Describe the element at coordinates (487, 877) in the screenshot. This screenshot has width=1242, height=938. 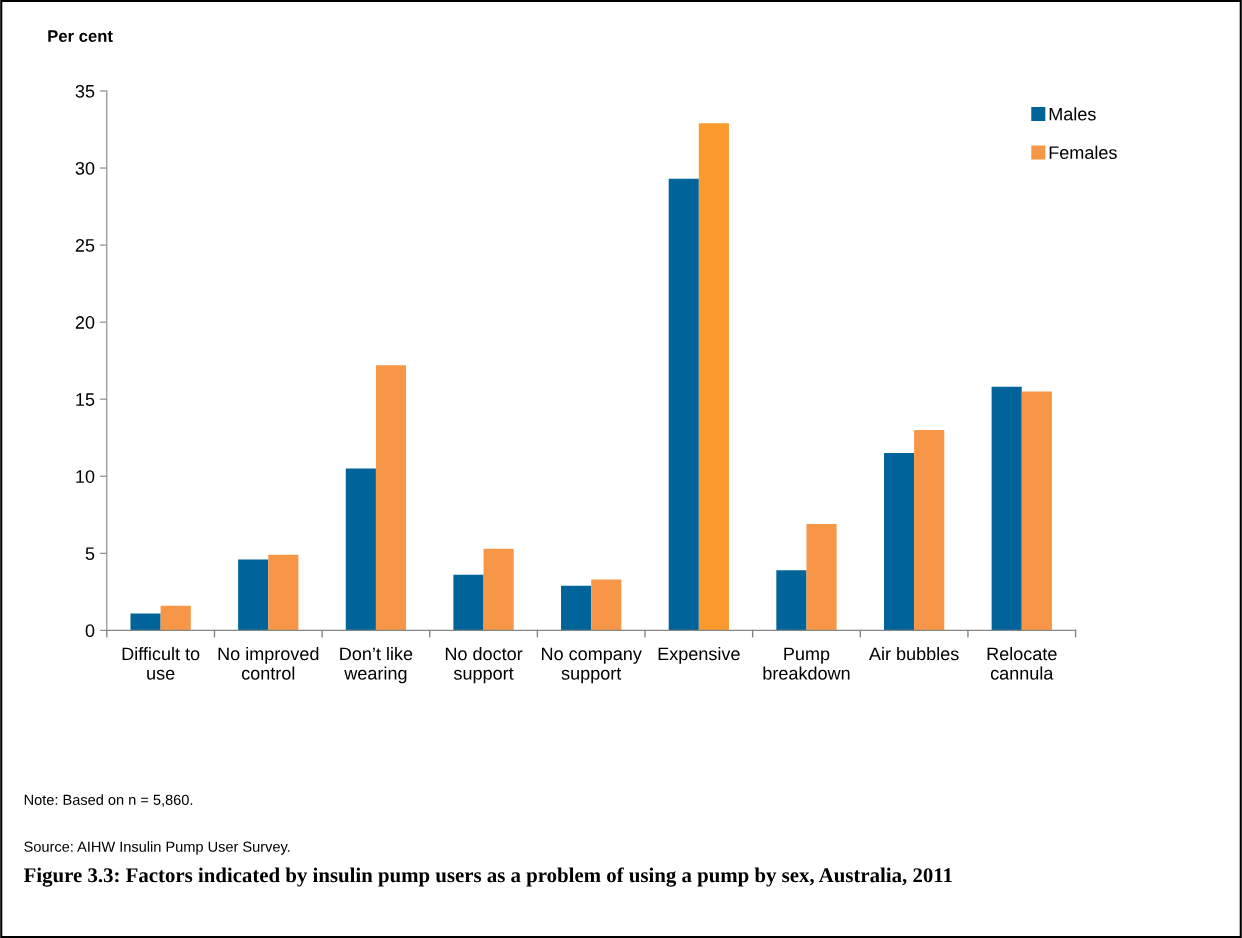
I see `text: Figure 3.3: Factors indicated by insulin pump users as a problem of using a pump by sex, Australia, 2011` at that location.